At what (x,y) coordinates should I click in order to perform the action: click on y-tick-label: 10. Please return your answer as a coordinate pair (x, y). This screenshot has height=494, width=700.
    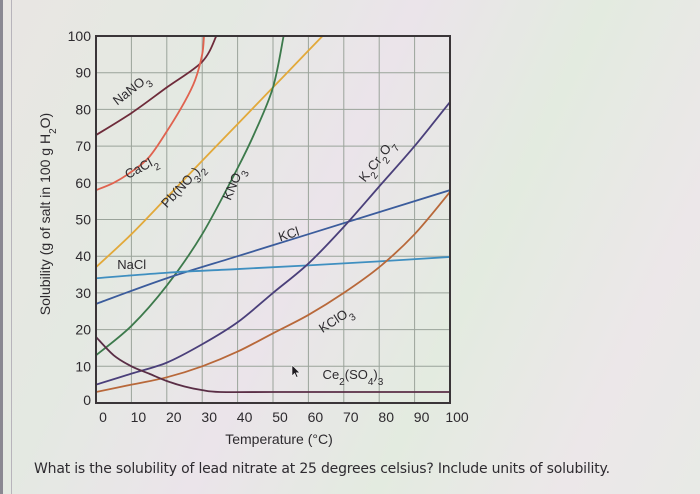
    Looking at the image, I should click on (83, 366).